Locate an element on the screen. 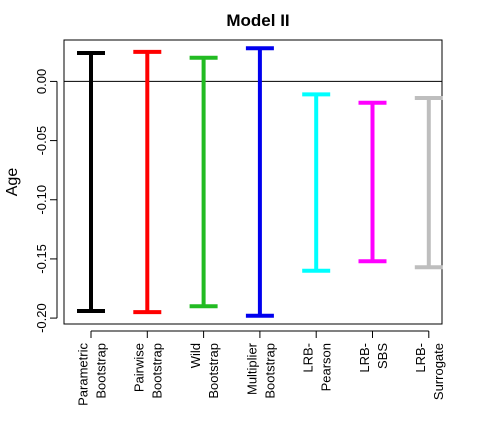 The width and height of the screenshot is (480, 440). chart-title: Model II is located at coordinates (257, 20).